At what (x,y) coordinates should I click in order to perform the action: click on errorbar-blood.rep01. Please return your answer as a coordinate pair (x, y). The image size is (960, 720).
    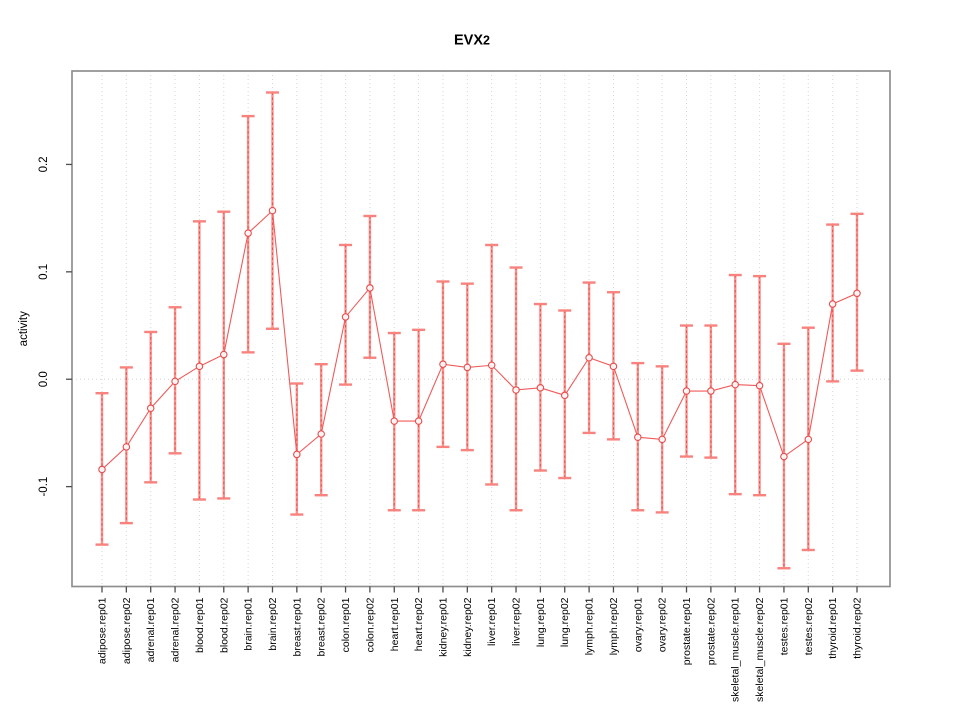
    Looking at the image, I should click on (199, 360).